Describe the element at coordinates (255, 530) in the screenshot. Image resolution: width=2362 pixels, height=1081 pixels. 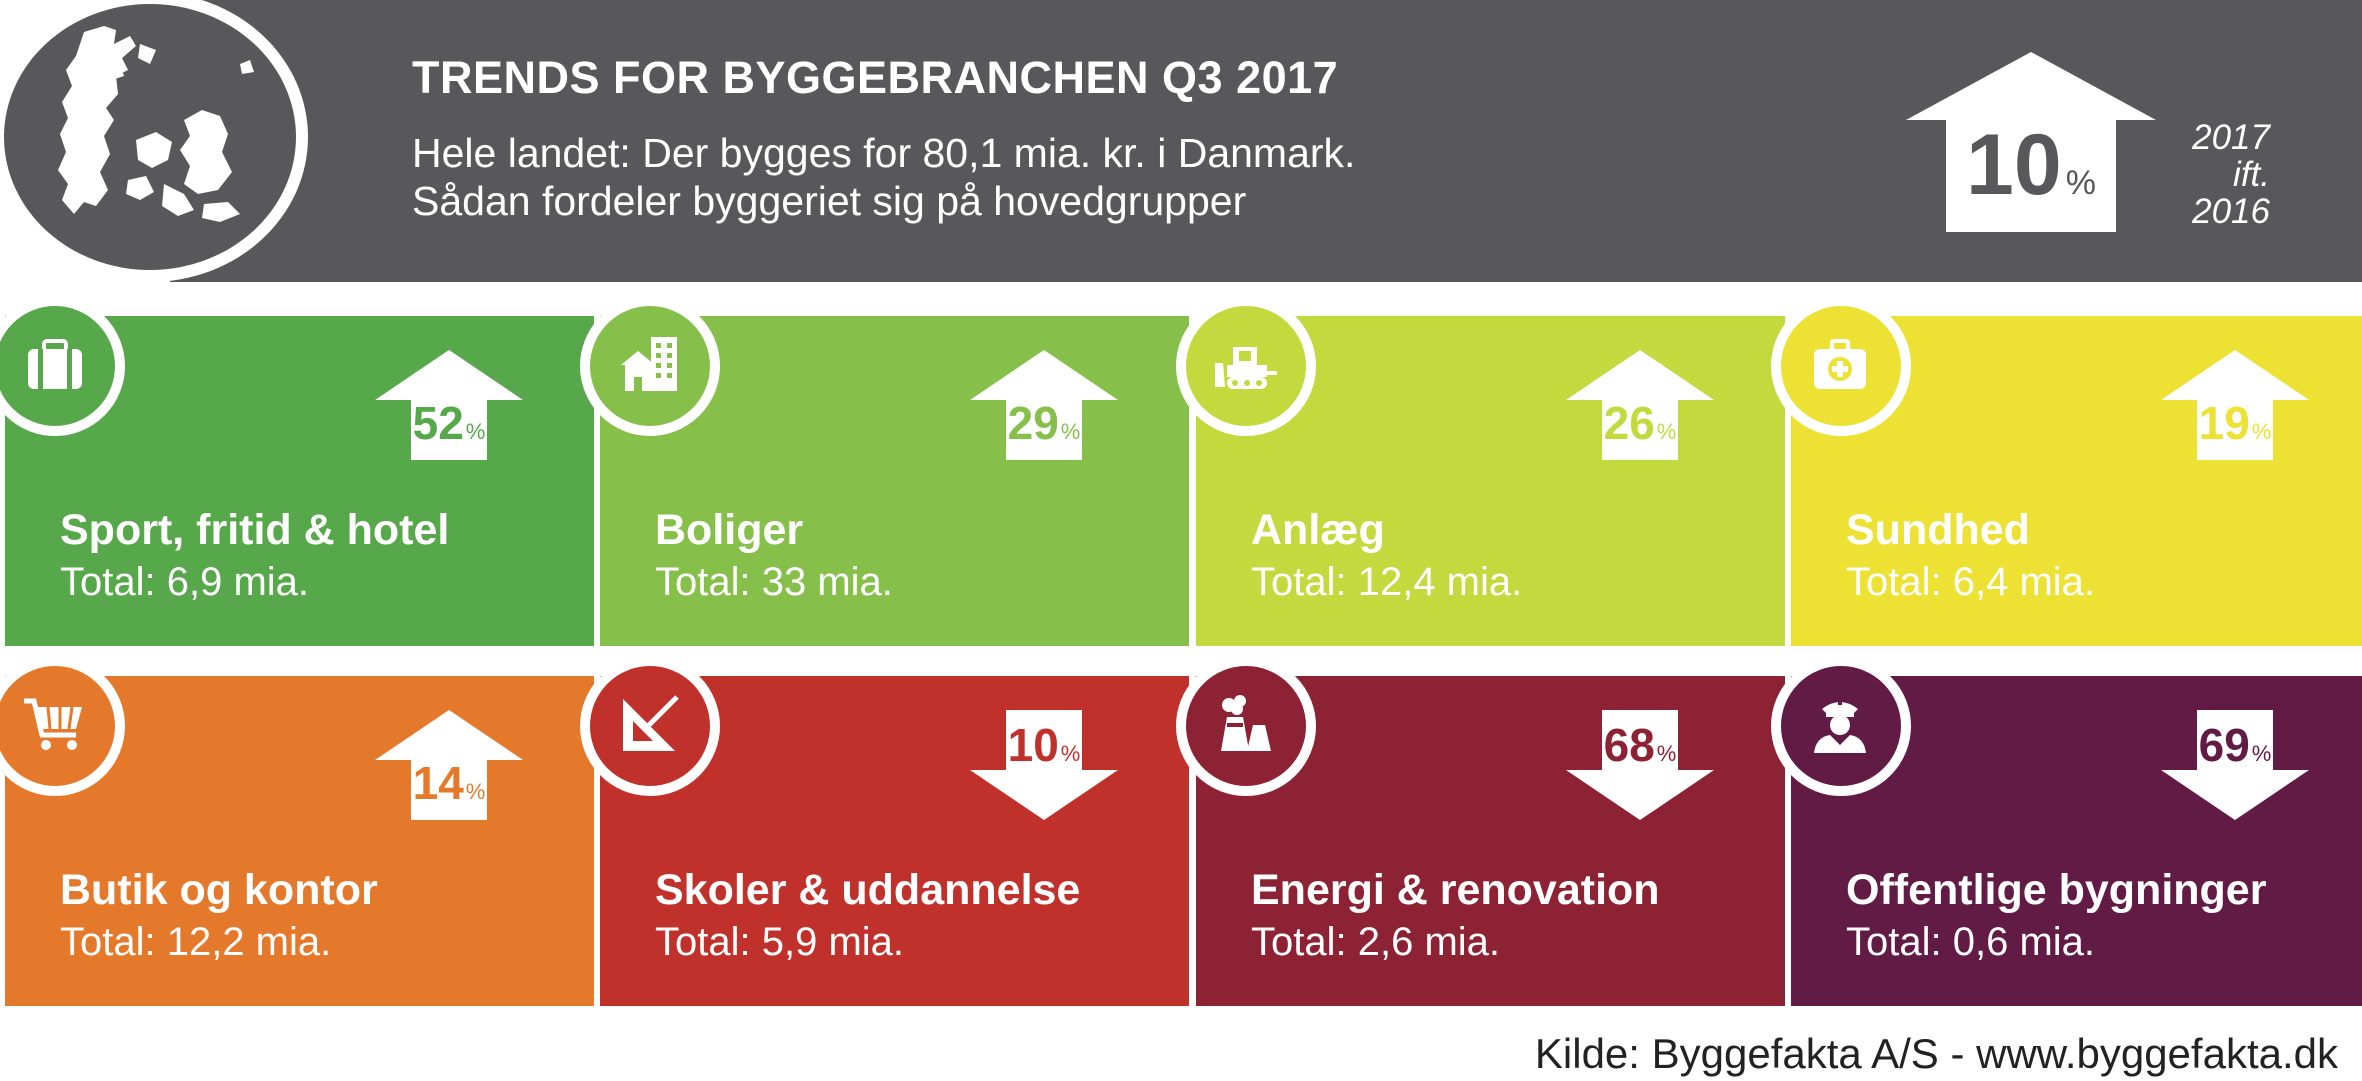
I see `category-title: Sport, fritid & hotel` at that location.